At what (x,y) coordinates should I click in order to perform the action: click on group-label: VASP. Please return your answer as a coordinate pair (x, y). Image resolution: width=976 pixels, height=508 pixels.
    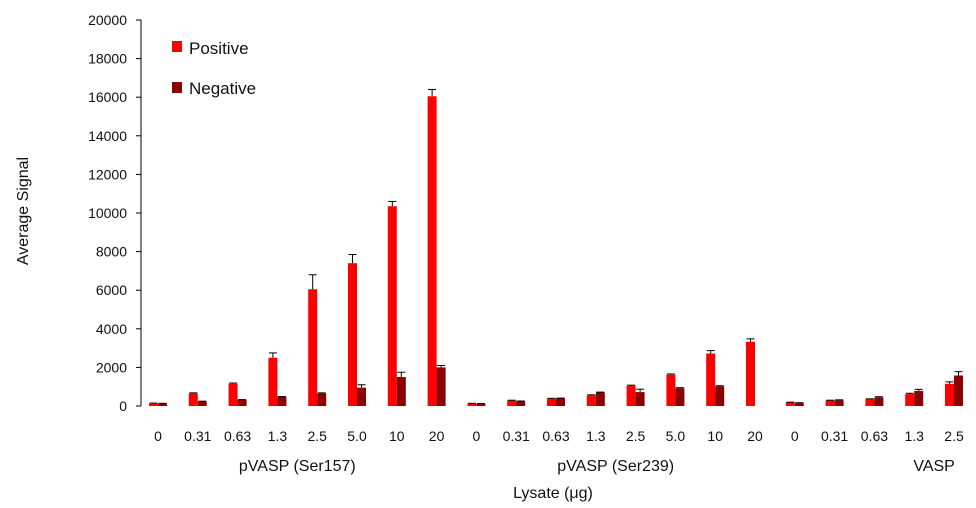
    Looking at the image, I should click on (934, 466).